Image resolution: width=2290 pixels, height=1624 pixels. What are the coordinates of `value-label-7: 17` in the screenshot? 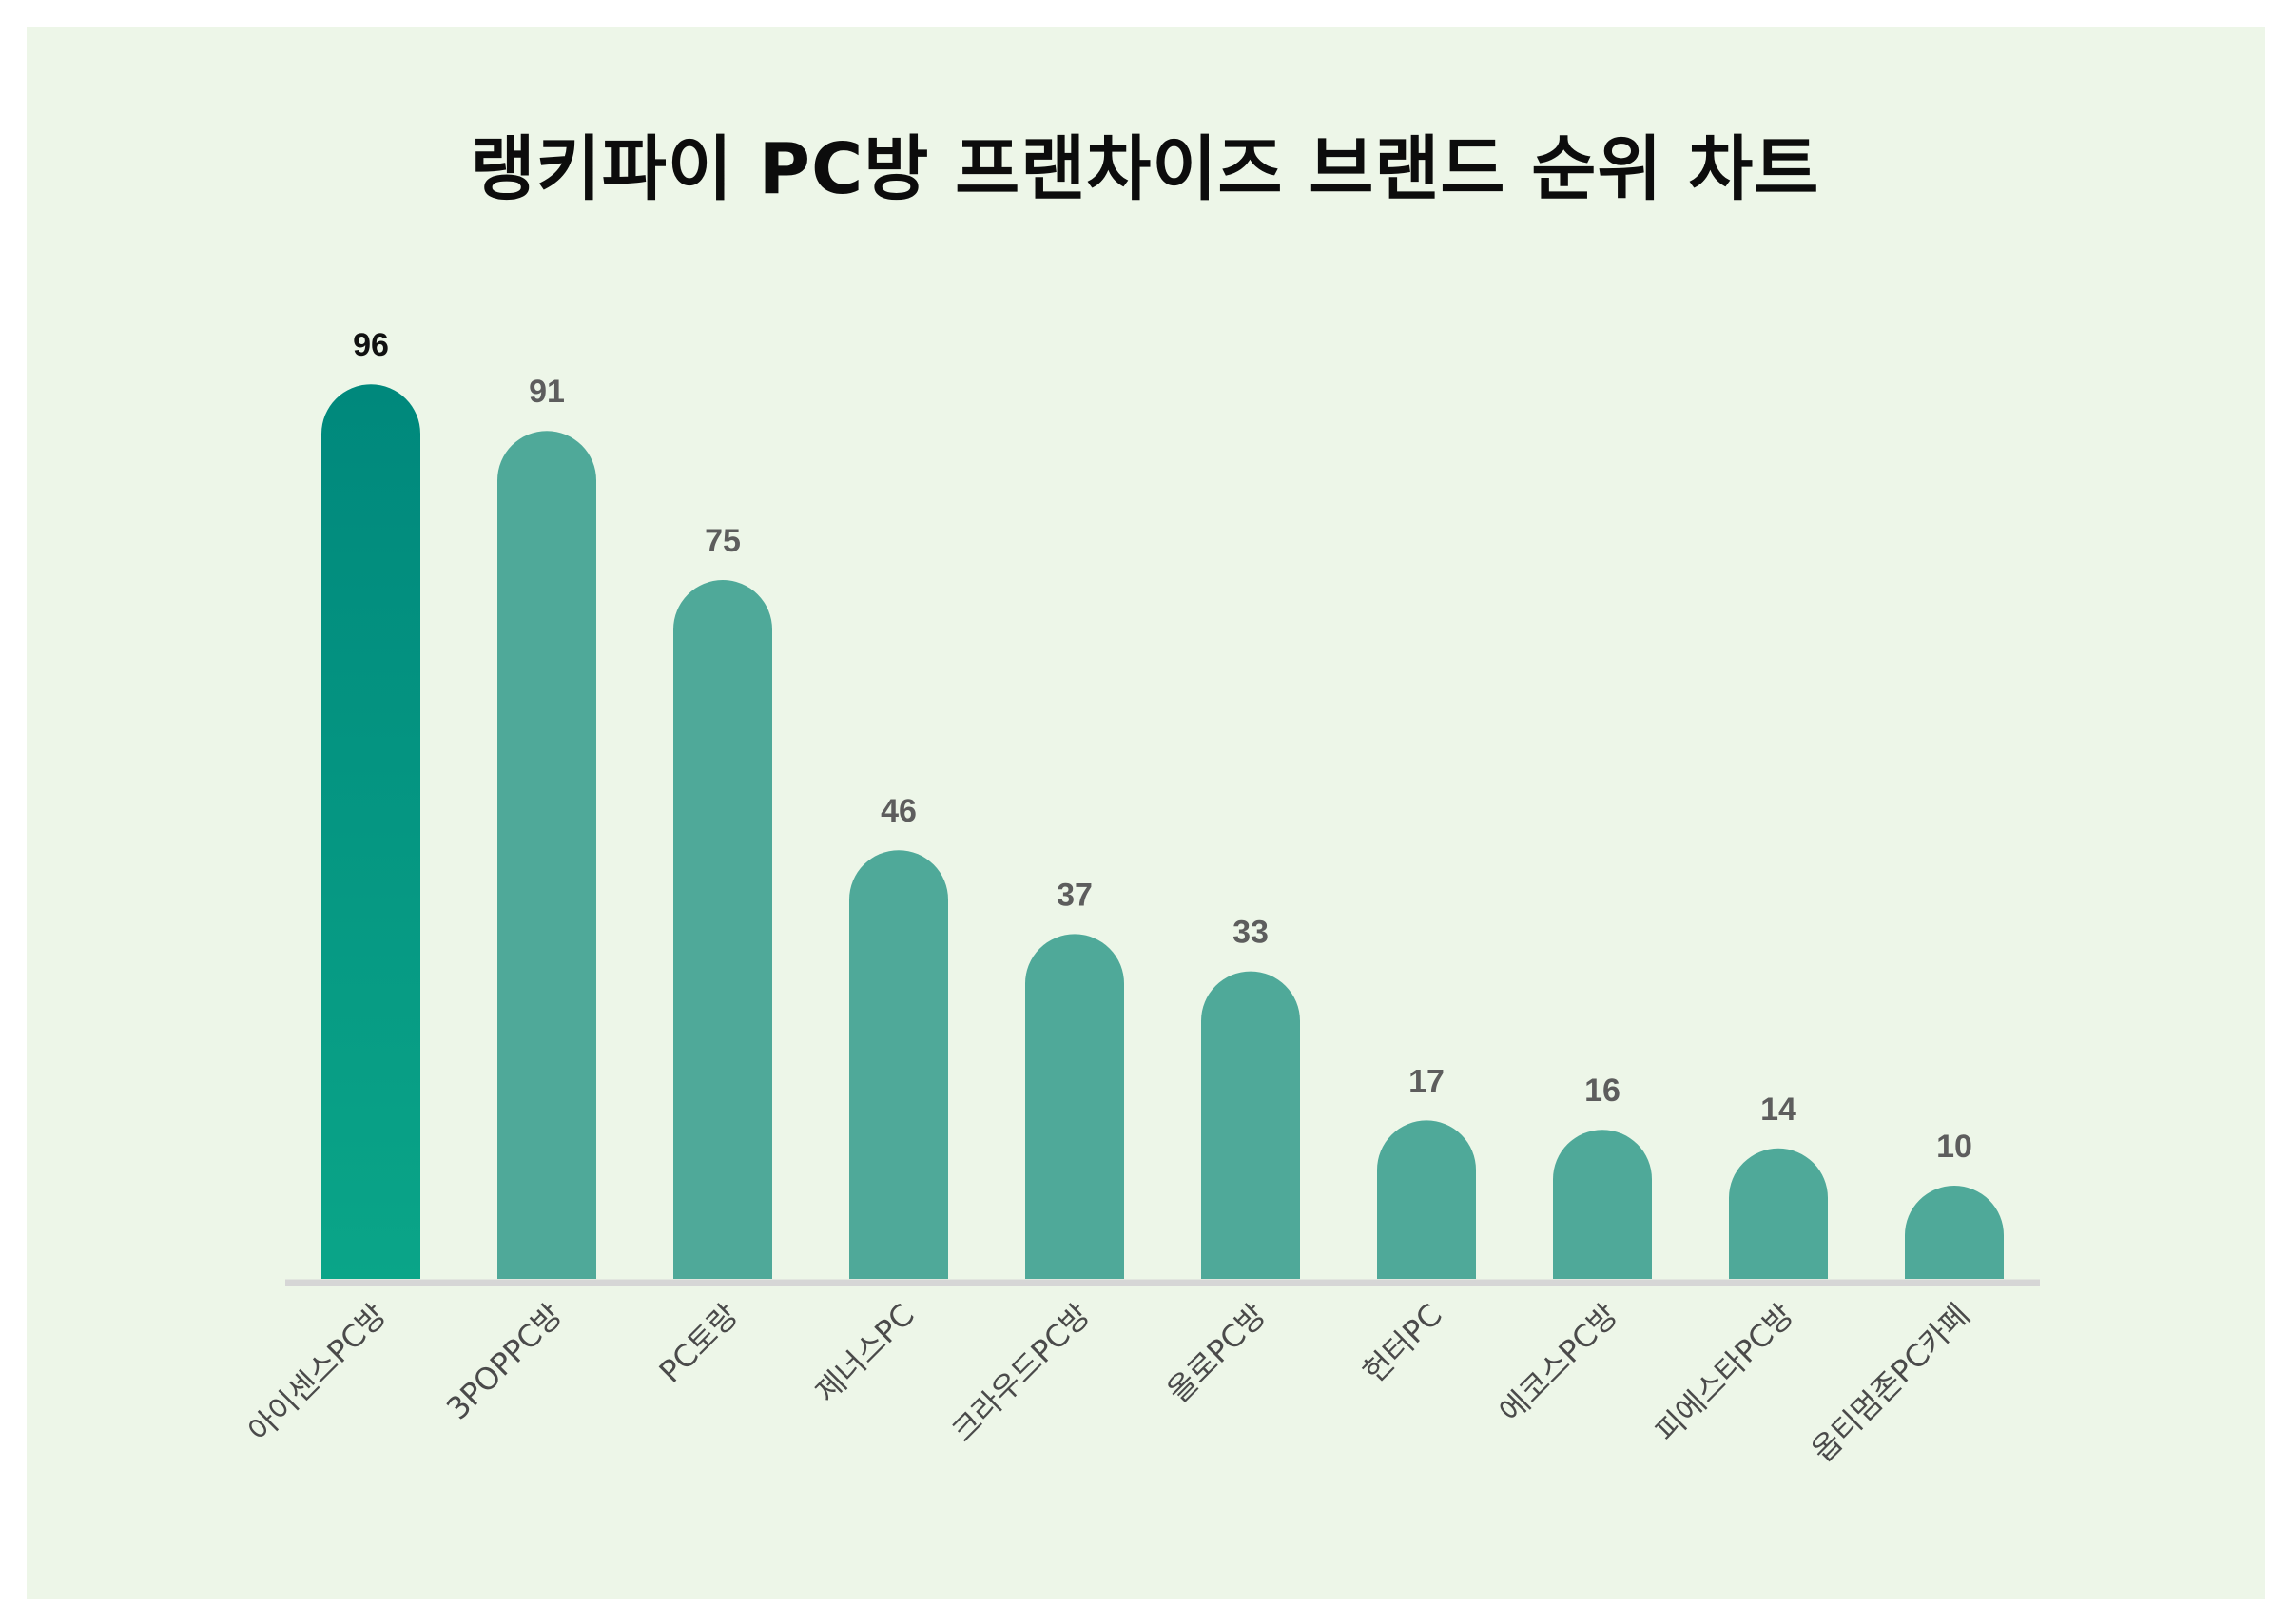 It's located at (1426, 1081).